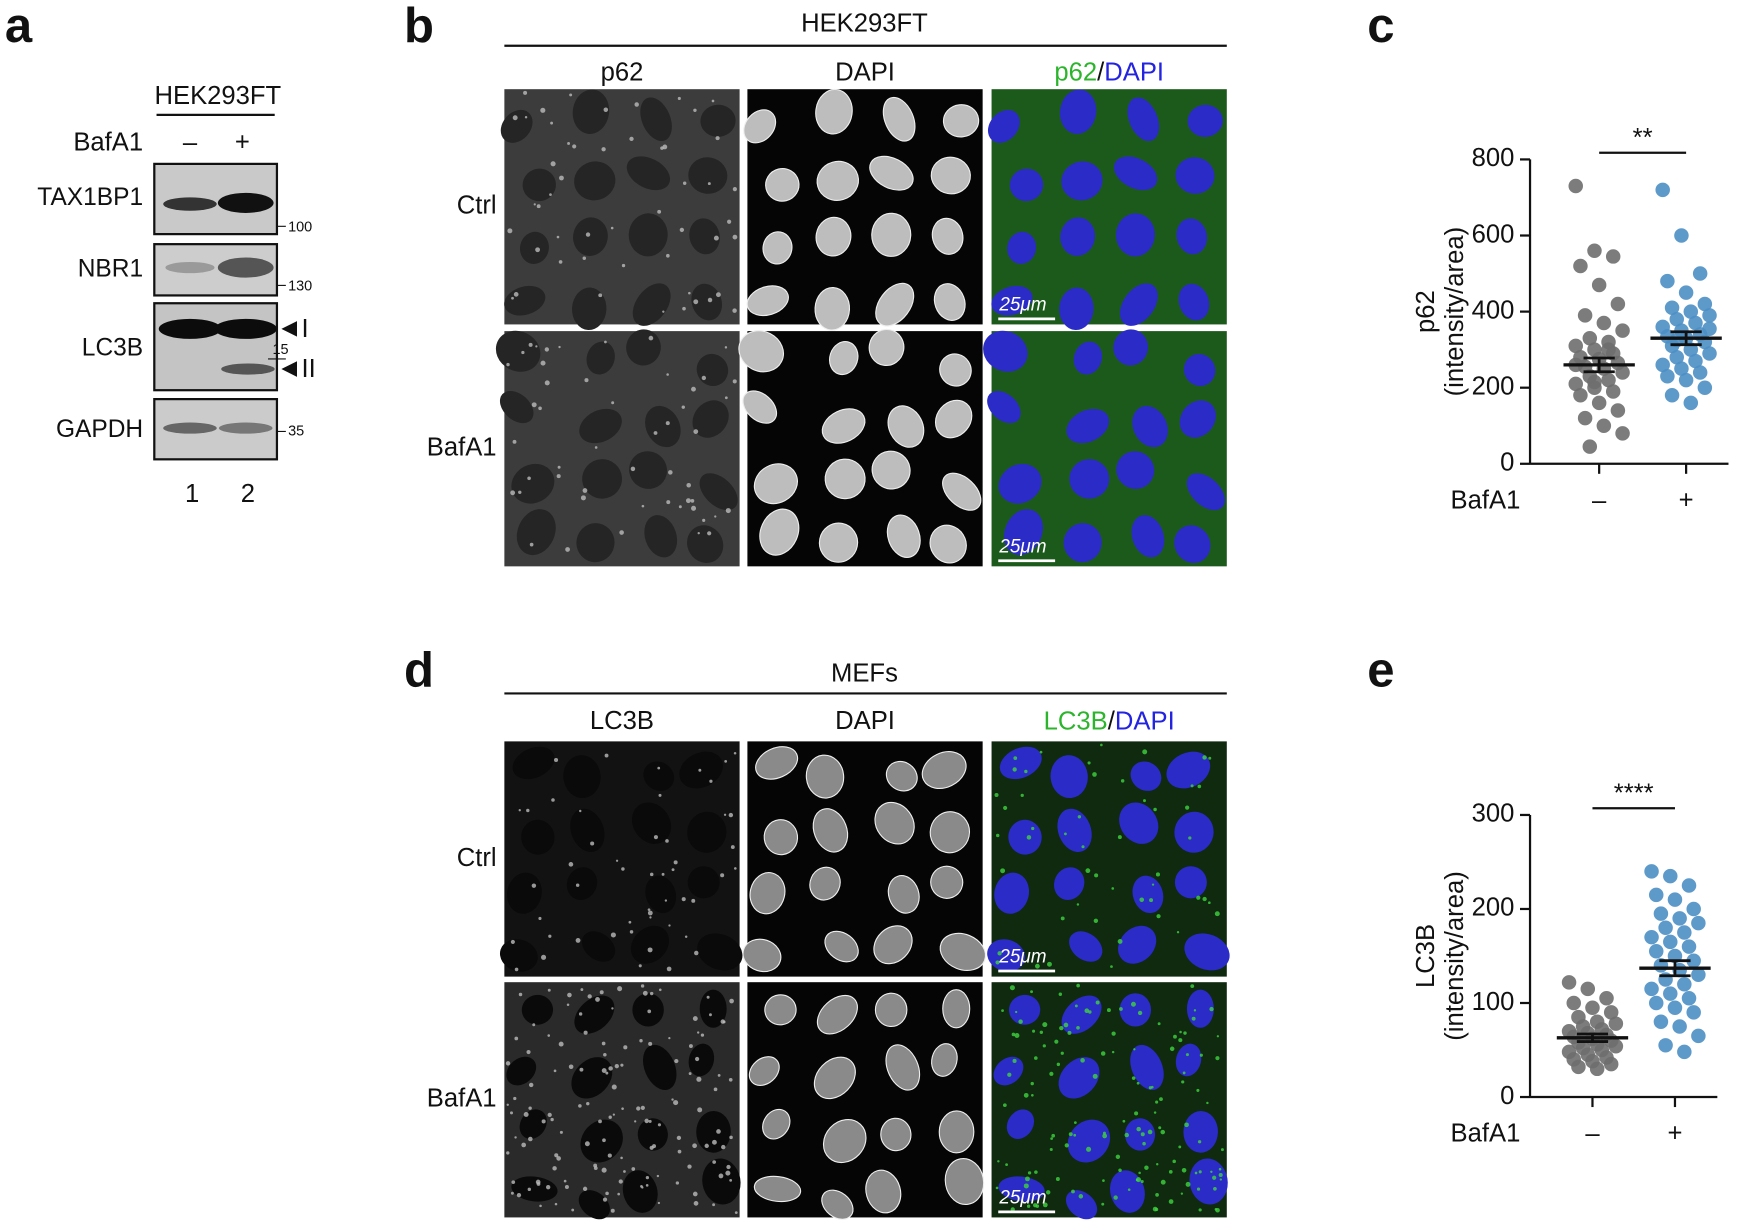  What do you see at coordinates (190, 428) in the screenshot?
I see `band` at bounding box center [190, 428].